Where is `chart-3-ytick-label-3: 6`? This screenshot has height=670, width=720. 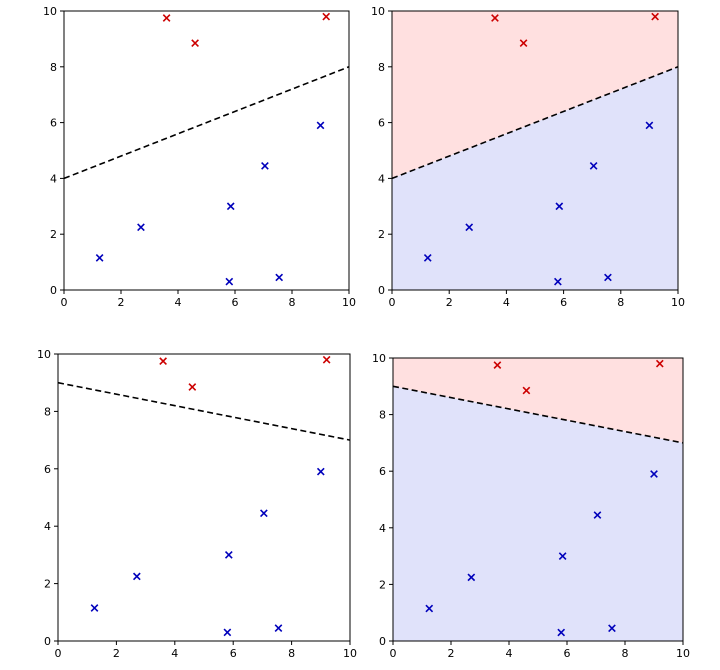 chart-3-ytick-label-3: 6 is located at coordinates (382, 471).